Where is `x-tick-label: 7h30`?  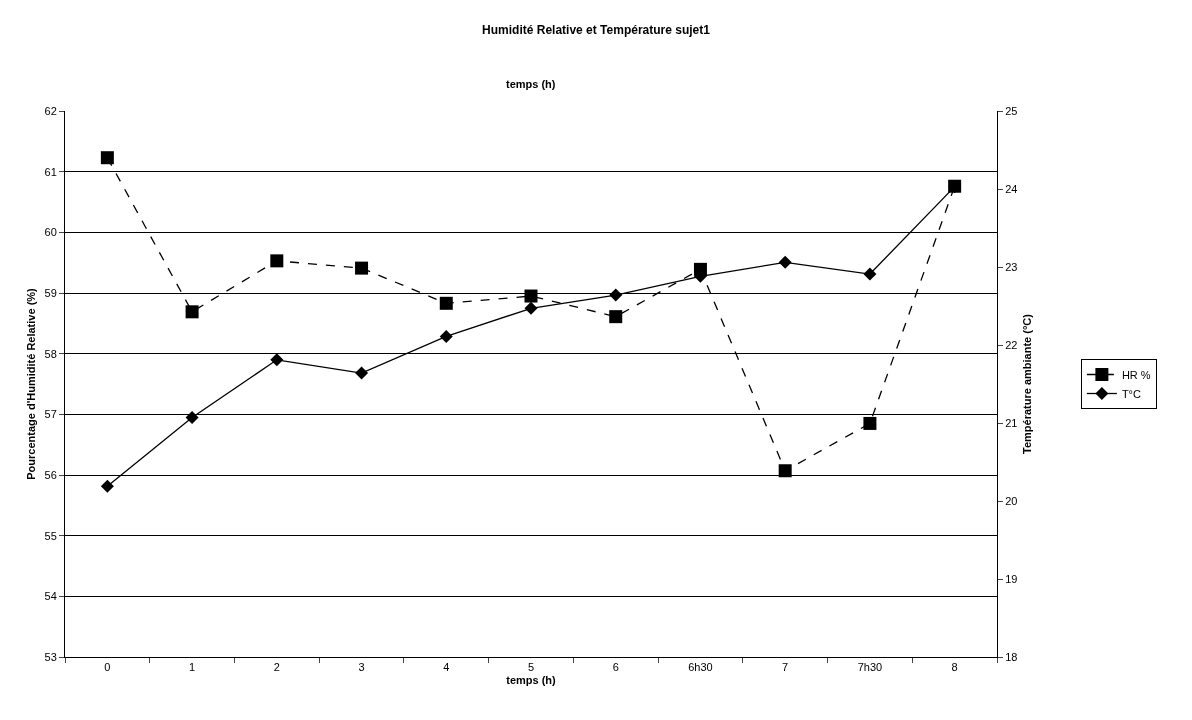
x-tick-label: 7h30 is located at coordinates (870, 667).